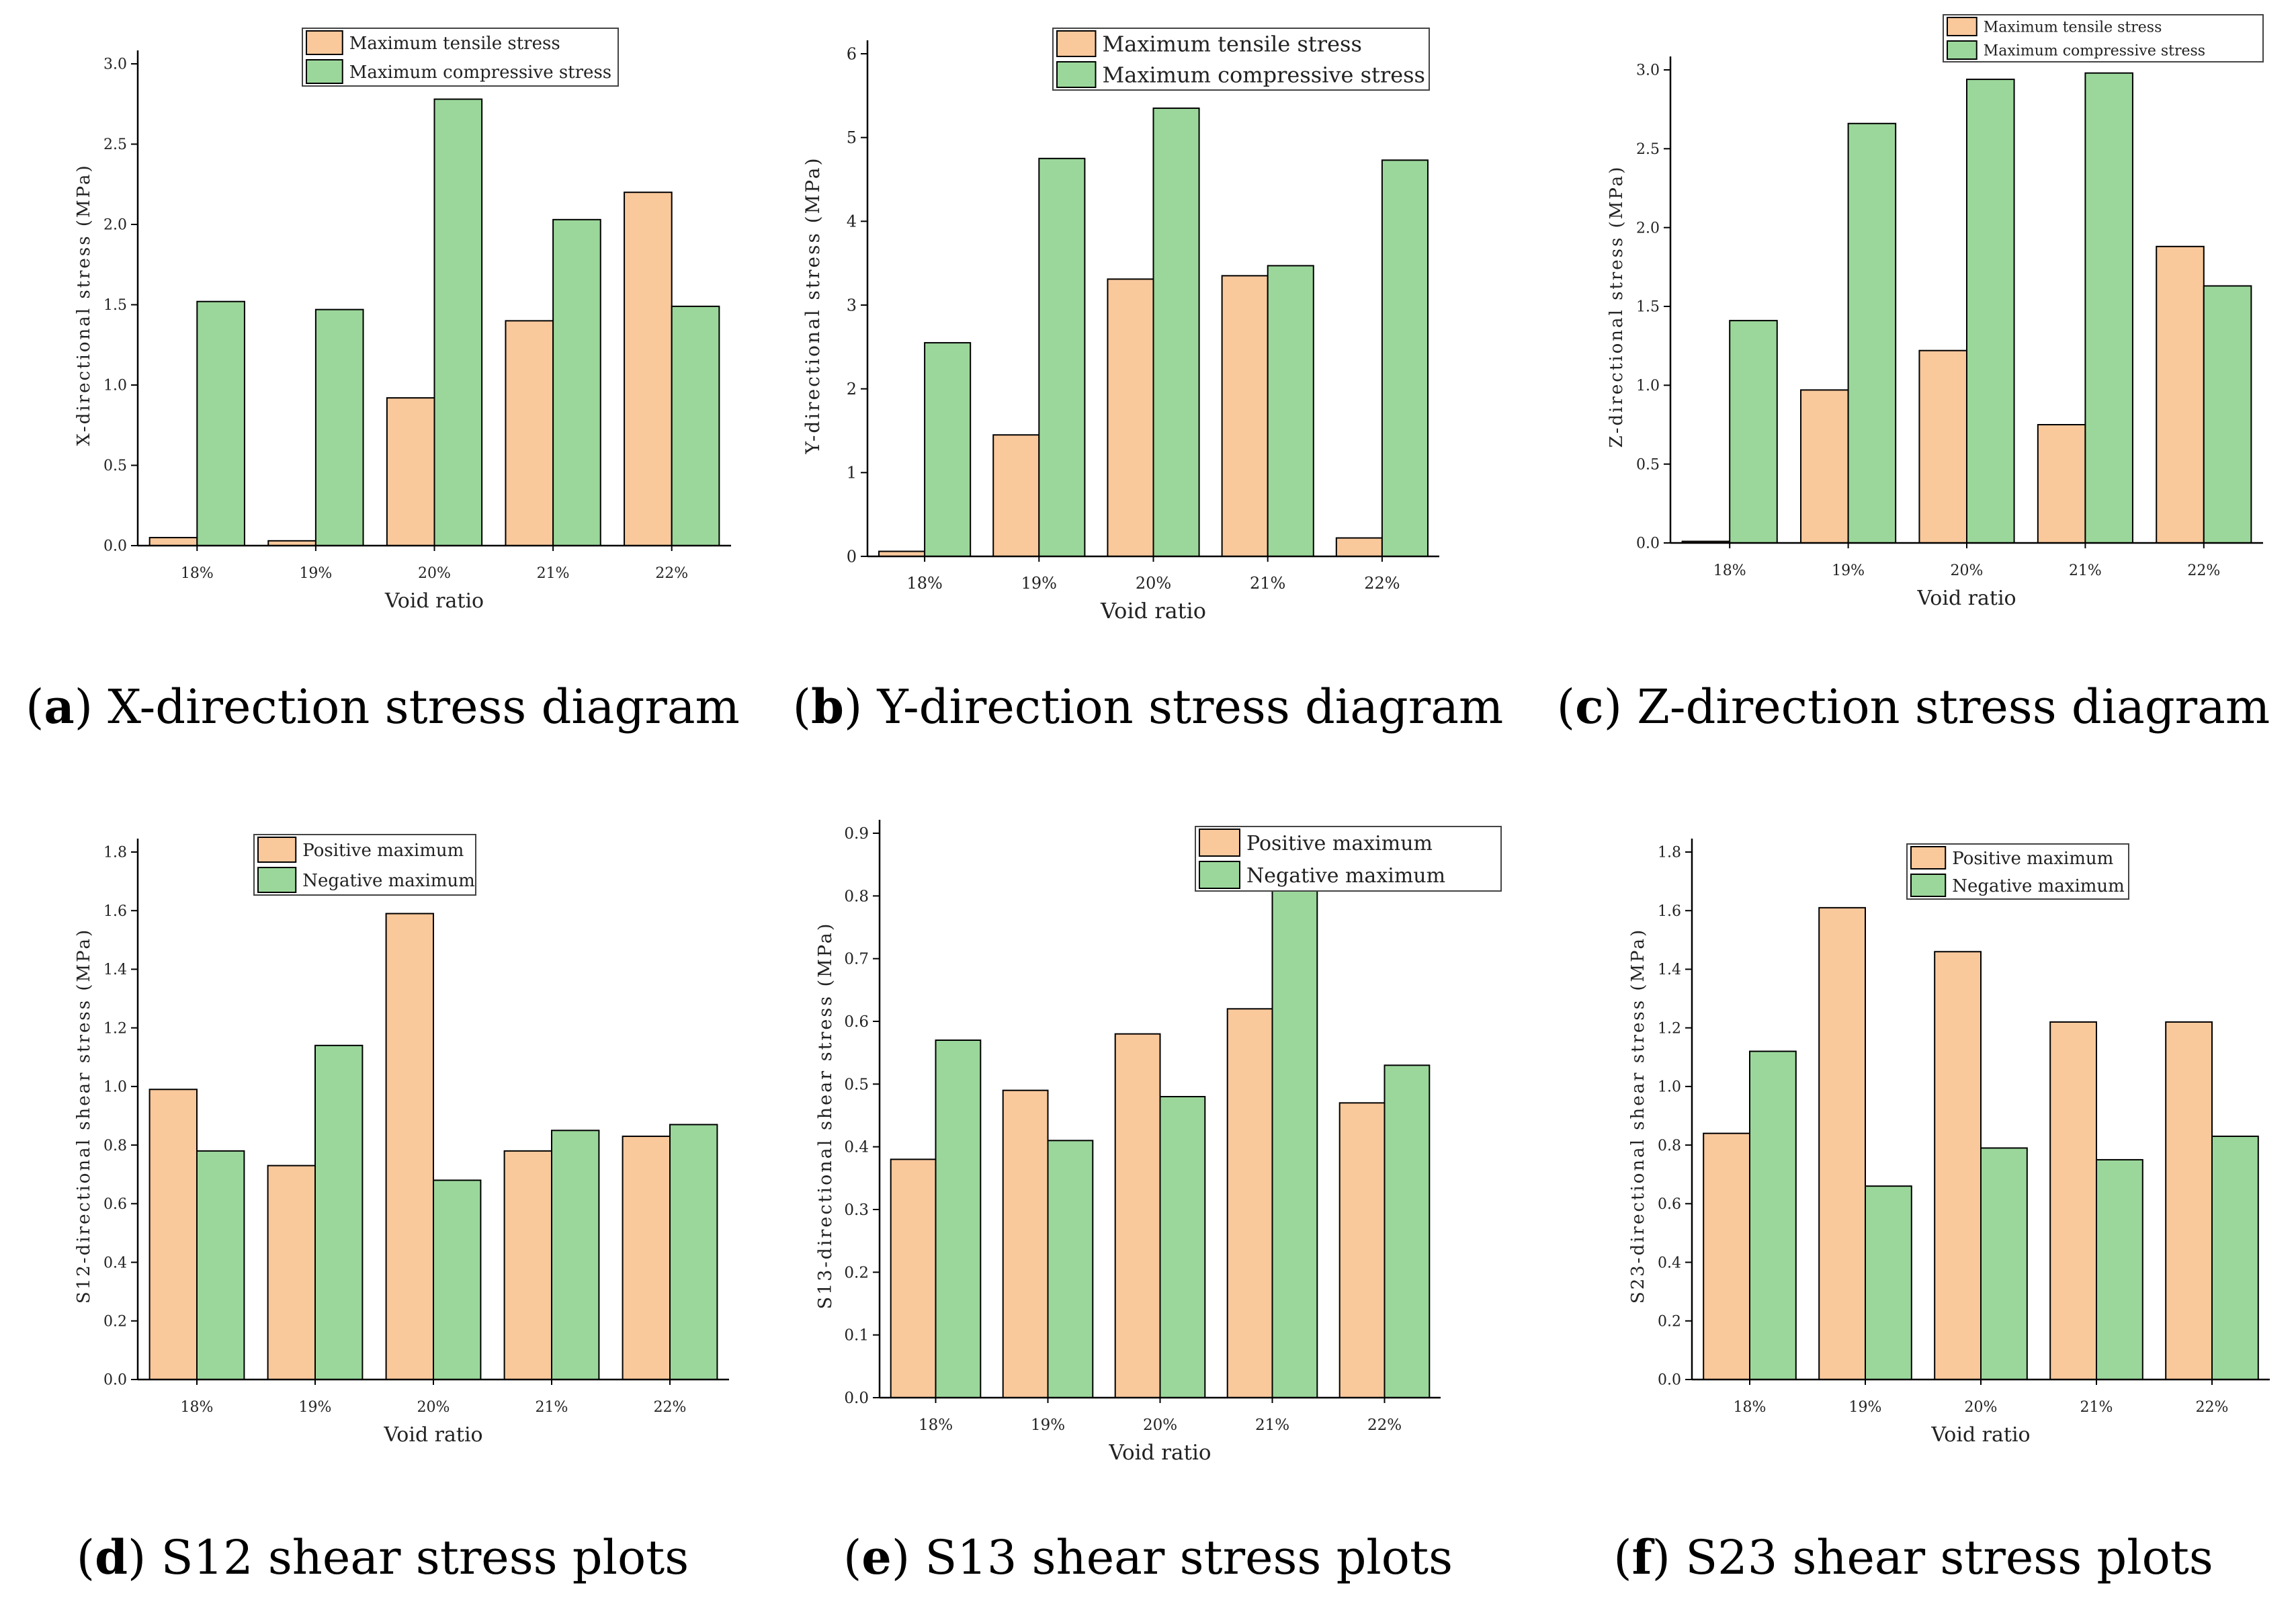 This screenshot has height=1610, width=2296. Describe the element at coordinates (1148, 1557) in the screenshot. I see `caption-e: (e) S13 shear stress plots` at that location.